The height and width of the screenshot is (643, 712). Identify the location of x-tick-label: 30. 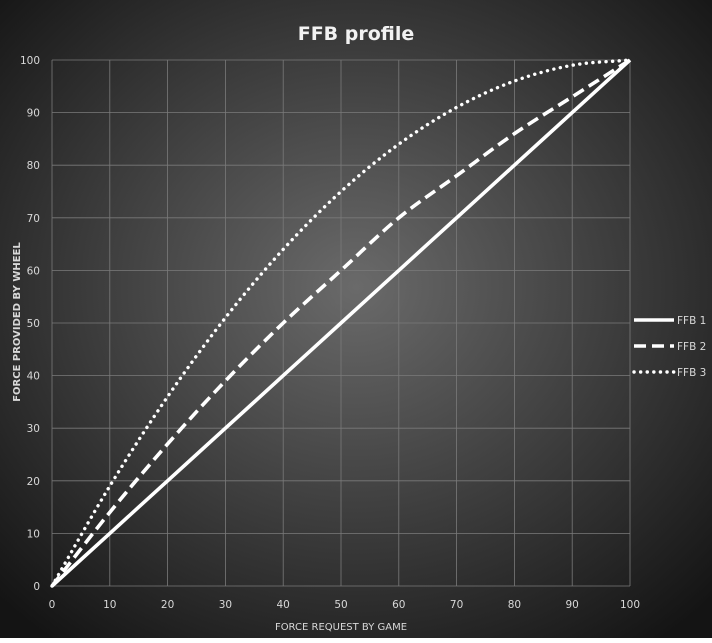
(225, 605).